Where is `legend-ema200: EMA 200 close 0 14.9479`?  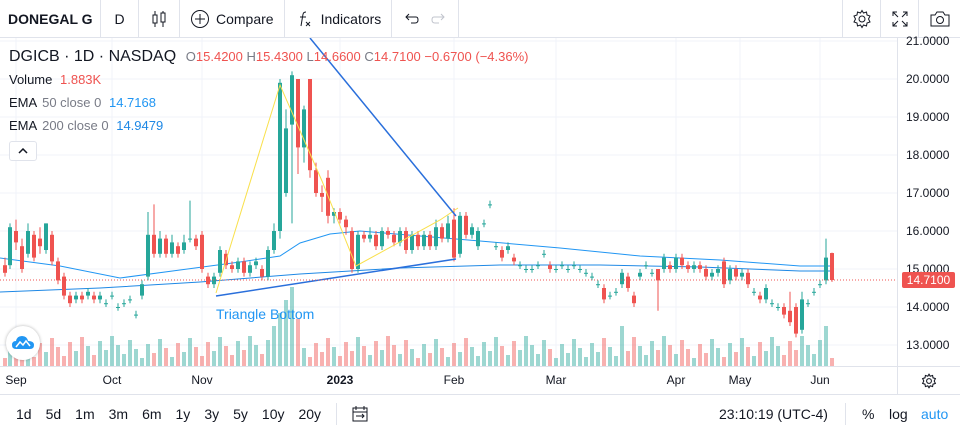 legend-ema200: EMA 200 close 0 14.9479 is located at coordinates (268, 125).